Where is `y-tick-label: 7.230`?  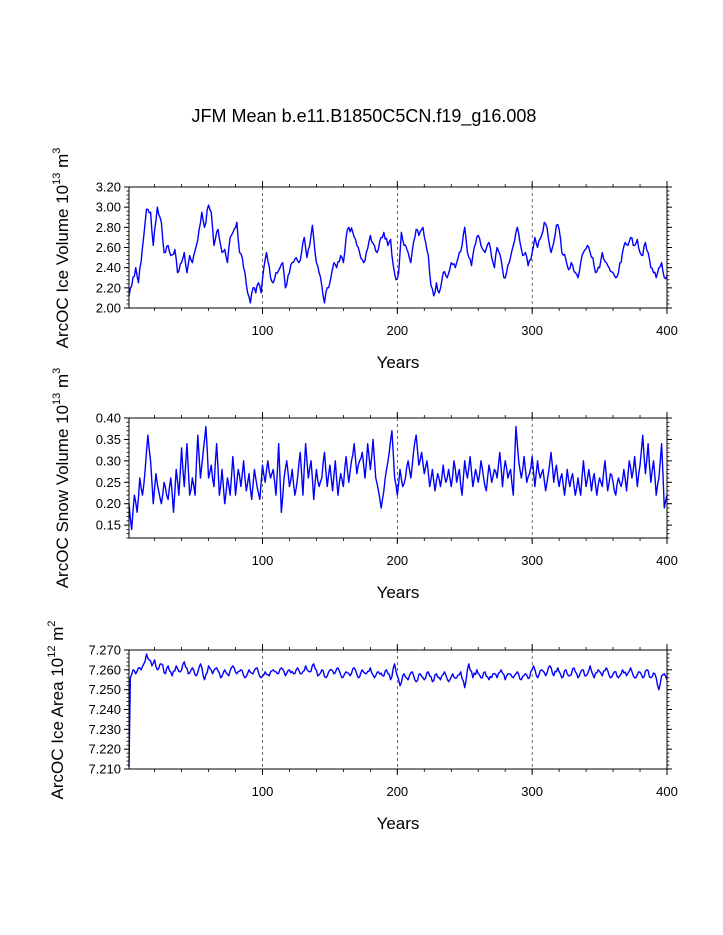
y-tick-label: 7.230 is located at coordinates (104, 729).